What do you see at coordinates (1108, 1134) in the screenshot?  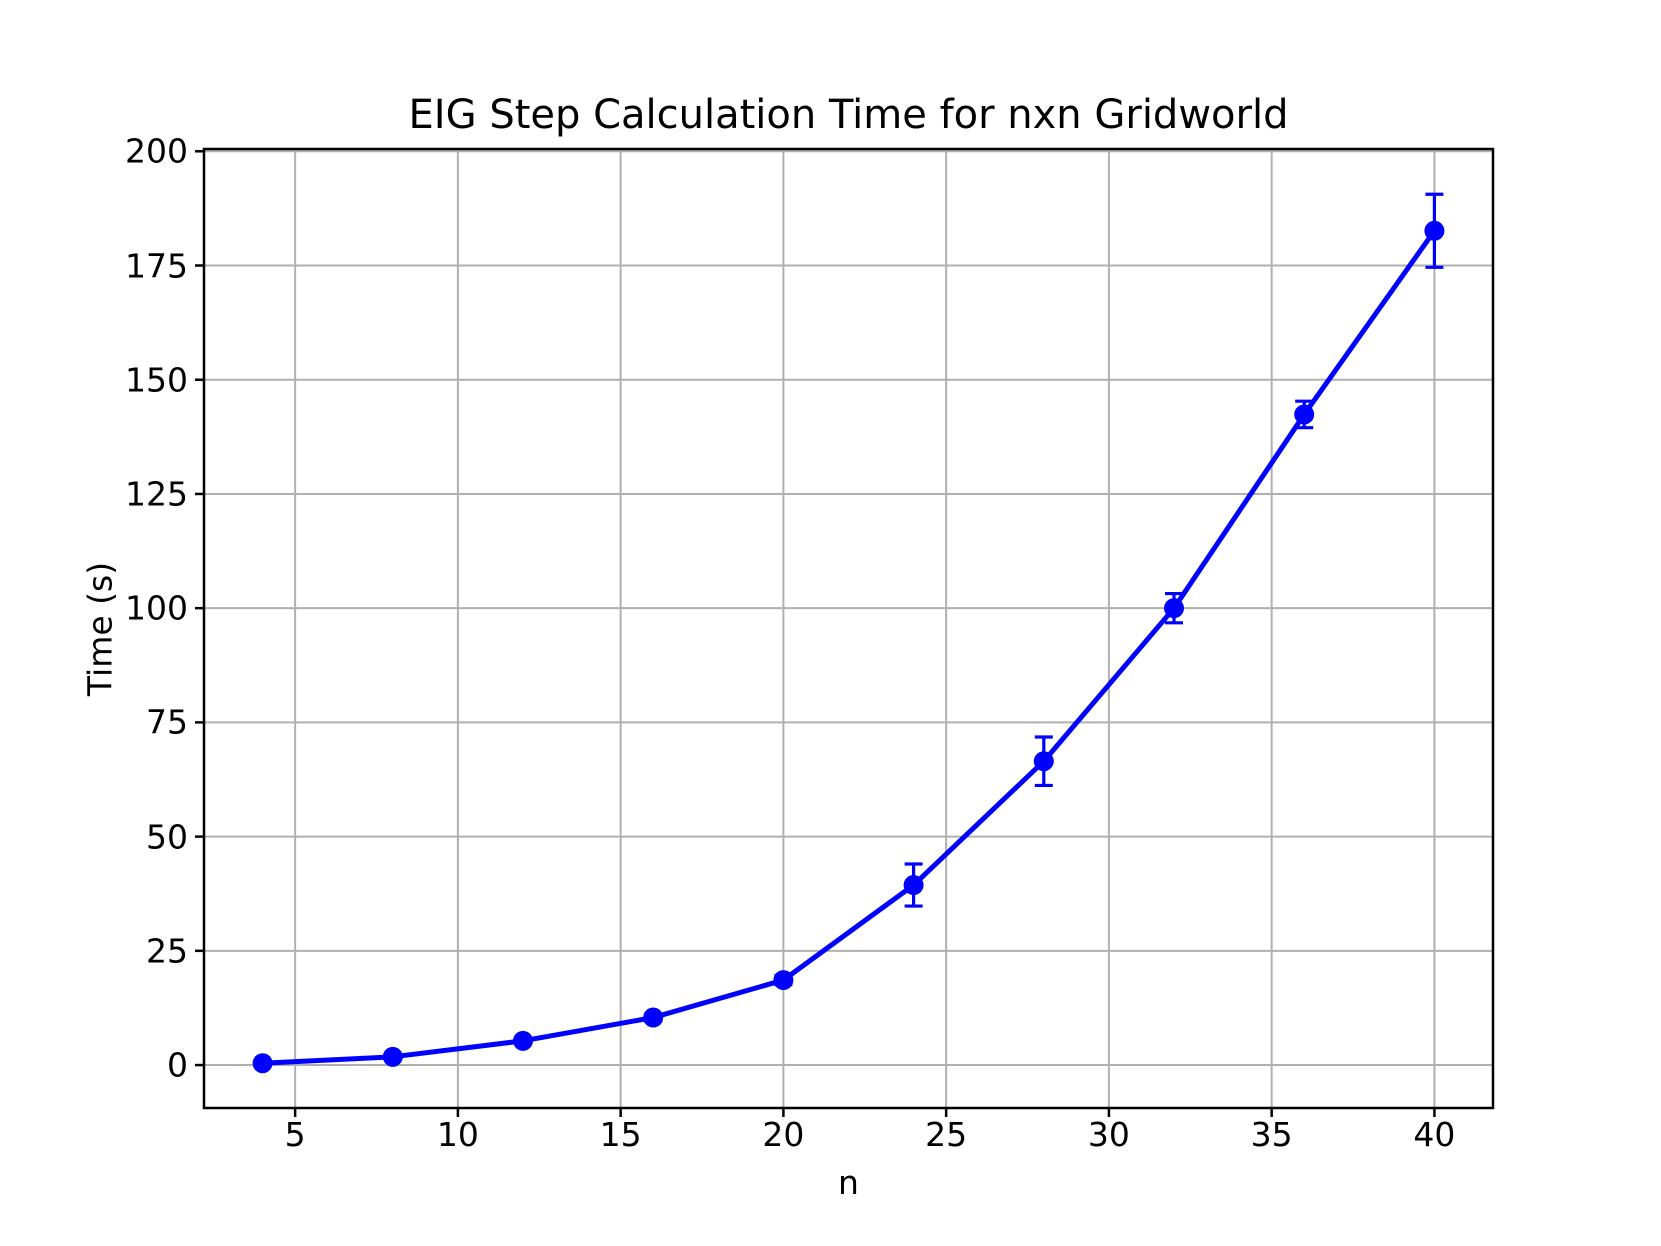 I see `x-tick-label: 30` at bounding box center [1108, 1134].